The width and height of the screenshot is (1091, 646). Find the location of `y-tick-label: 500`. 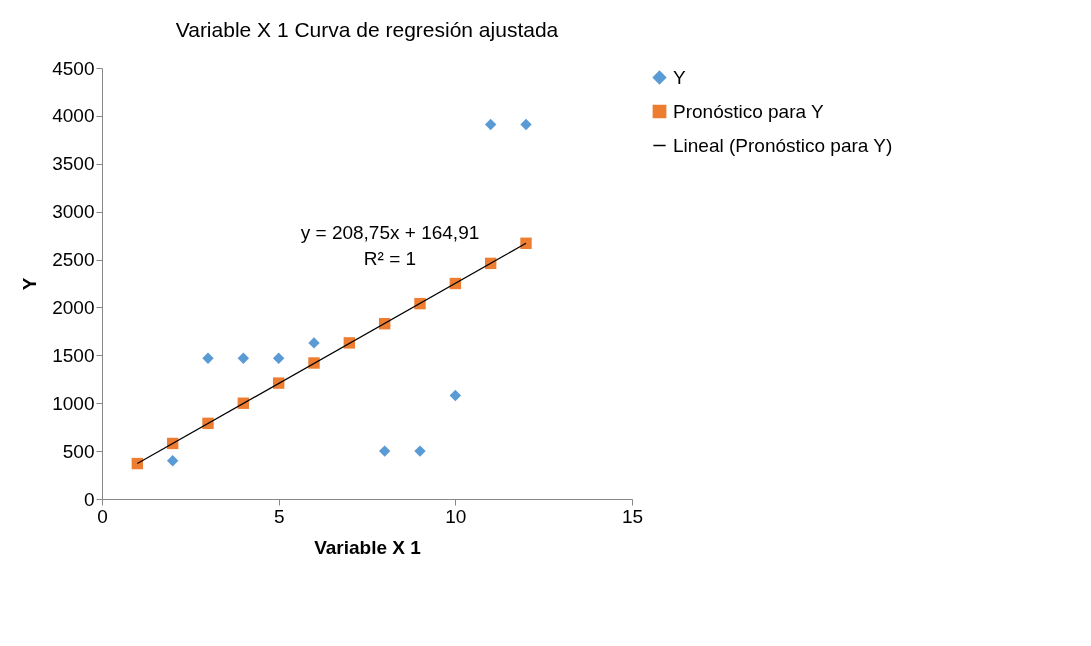

y-tick-label: 500 is located at coordinates (78, 451).